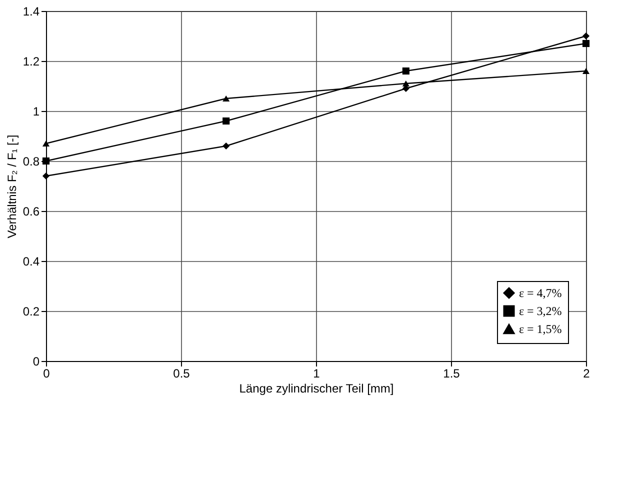 Image resolution: width=636 pixels, height=482 pixels. I want to click on x-axis-title: Länge zylindrischer Teil [mm], so click(316, 389).